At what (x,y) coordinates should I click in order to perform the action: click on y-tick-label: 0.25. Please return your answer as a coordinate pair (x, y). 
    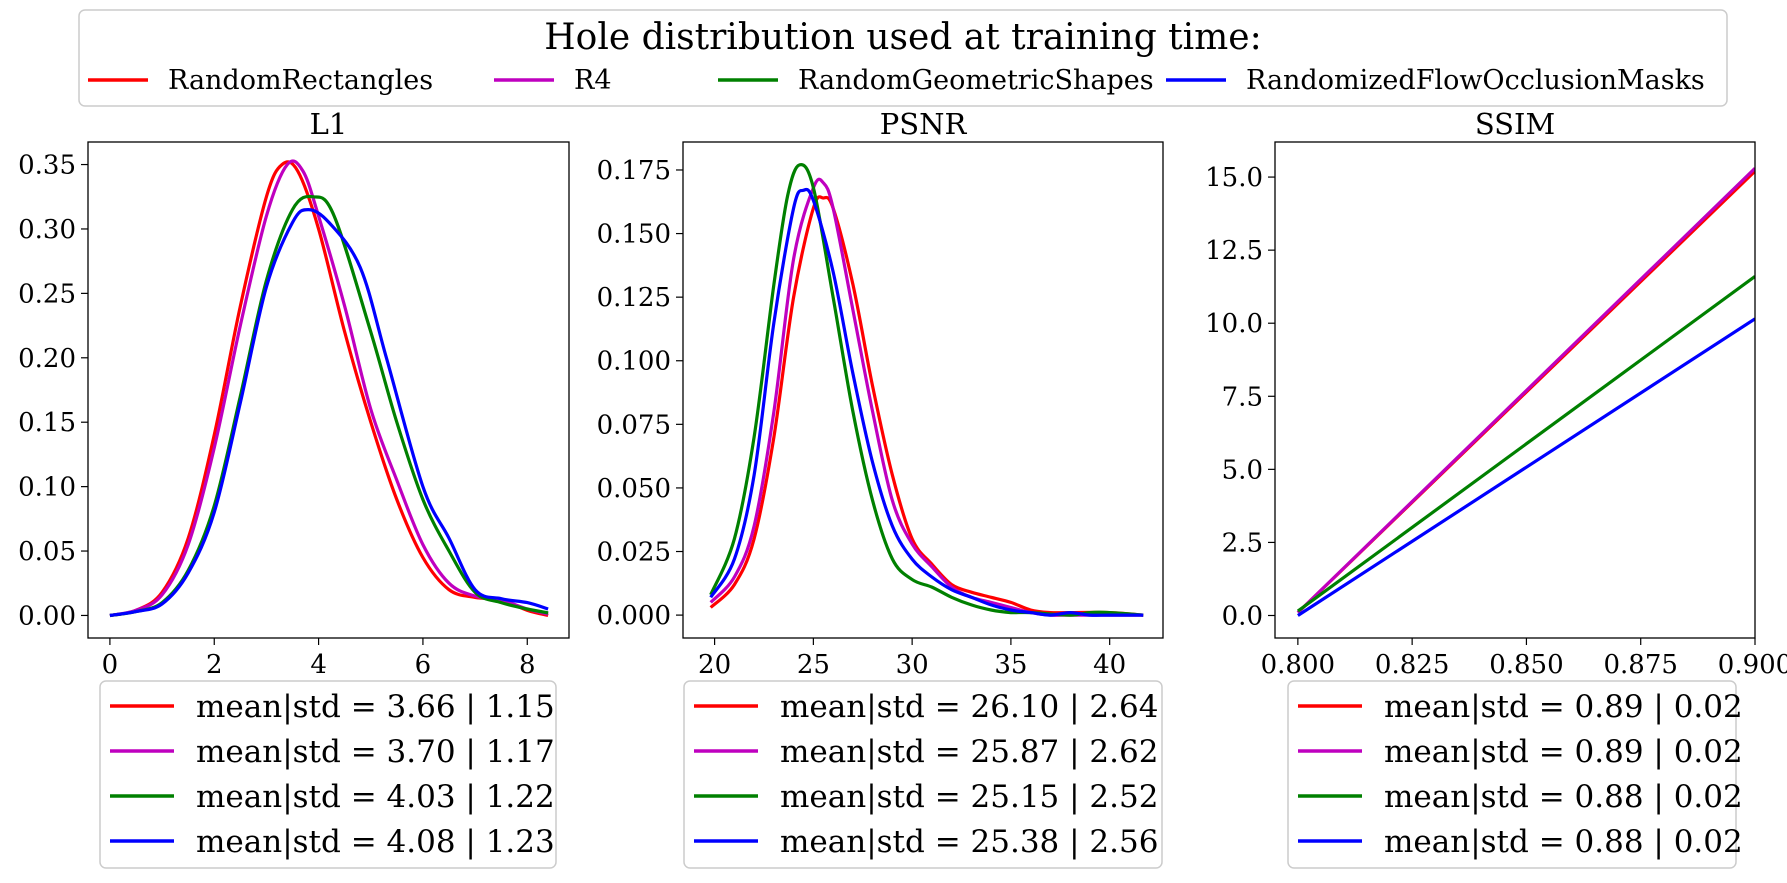
    Looking at the image, I should click on (47, 294).